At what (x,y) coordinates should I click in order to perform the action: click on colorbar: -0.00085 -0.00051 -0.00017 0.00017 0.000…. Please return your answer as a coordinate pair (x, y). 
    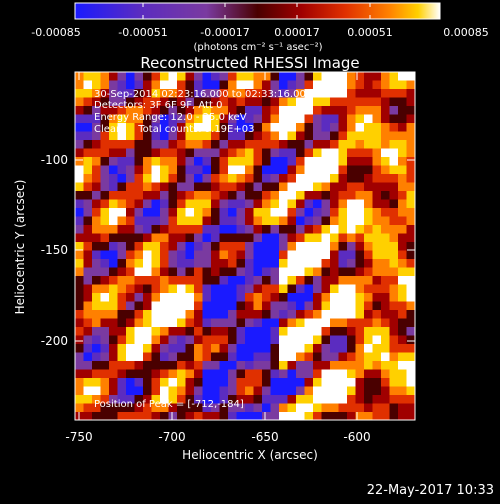
    Looking at the image, I should click on (260, 27).